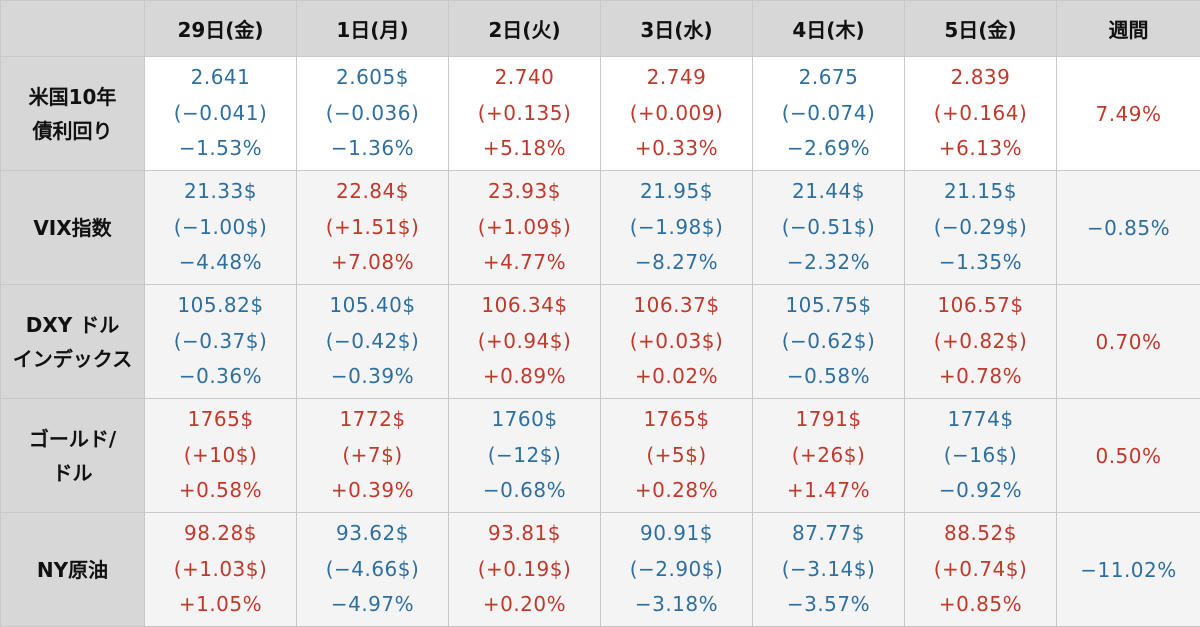 This screenshot has height=627, width=1200. I want to click on value-cell: 1760$(−12$)−0.68%, so click(525, 456).